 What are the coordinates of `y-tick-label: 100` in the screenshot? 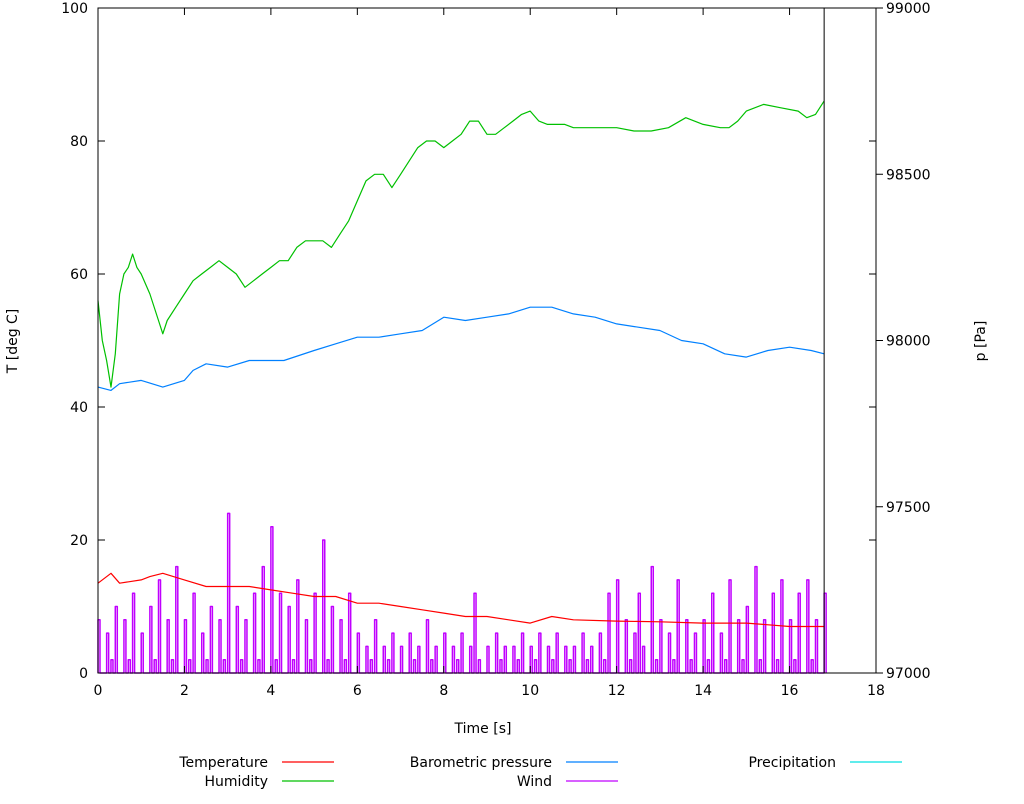 It's located at (74, 9).